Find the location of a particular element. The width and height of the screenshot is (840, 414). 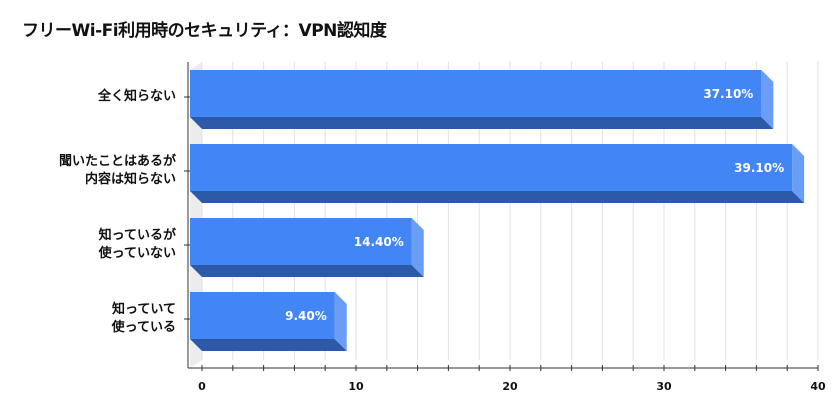

category-label-line: 使っている is located at coordinates (143, 327).